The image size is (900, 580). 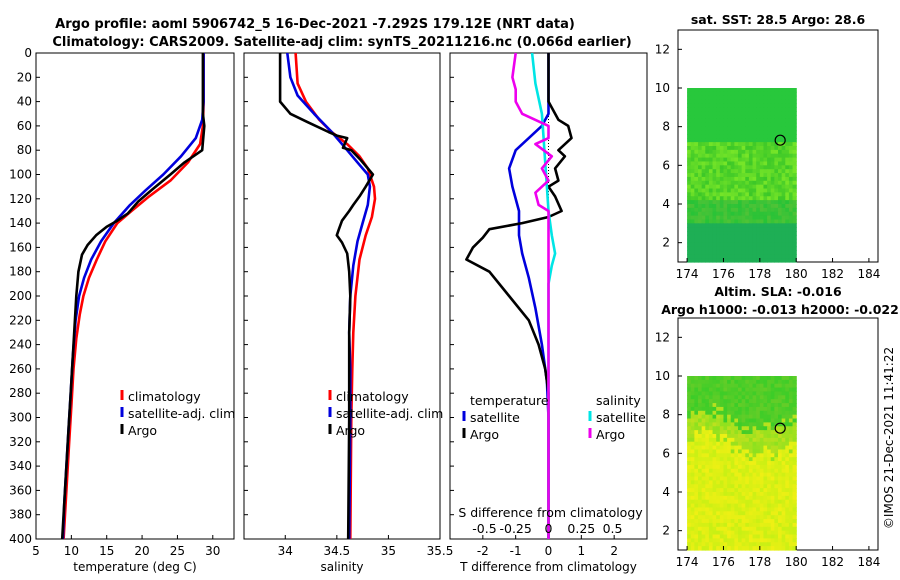 What do you see at coordinates (723, 562) in the screenshot?
I see `x-tick-label: 176` at bounding box center [723, 562].